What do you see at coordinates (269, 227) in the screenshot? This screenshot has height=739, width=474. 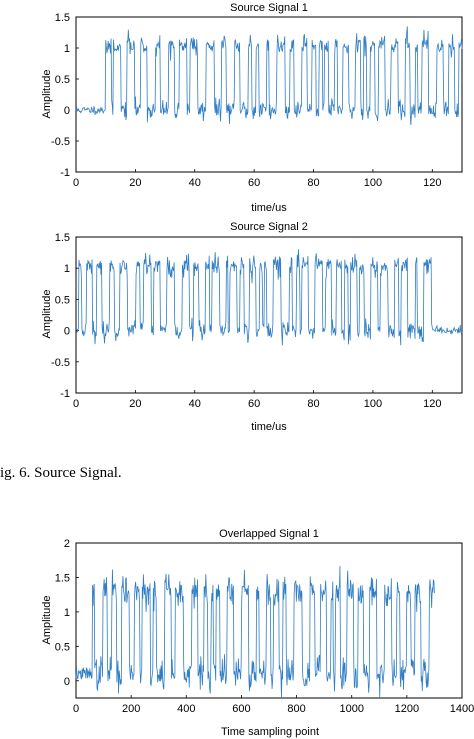 I see `chart-title: Source Signal 2` at bounding box center [269, 227].